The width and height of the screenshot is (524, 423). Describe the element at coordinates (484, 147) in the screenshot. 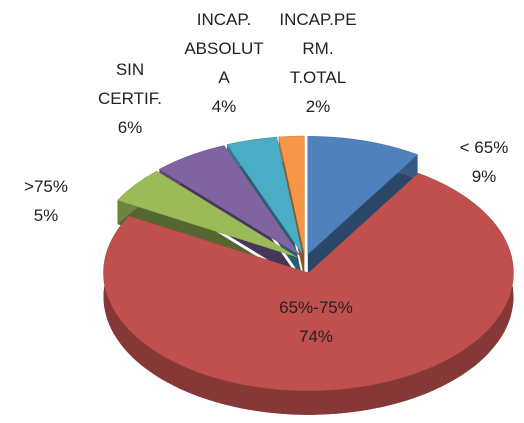

I see `slice-category-label: < 65%` at that location.